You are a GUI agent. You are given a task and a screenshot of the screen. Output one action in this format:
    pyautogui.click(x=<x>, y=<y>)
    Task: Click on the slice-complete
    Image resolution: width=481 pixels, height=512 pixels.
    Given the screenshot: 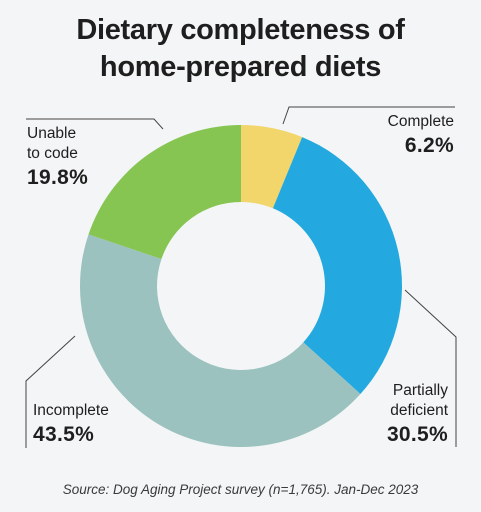 What is the action you would take?
    pyautogui.click(x=272, y=167)
    